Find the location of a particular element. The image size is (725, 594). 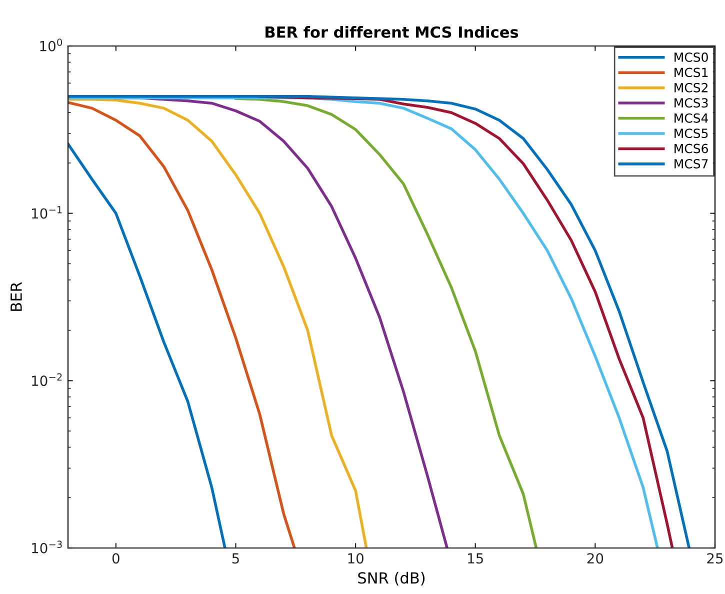

chart-title: BER for different MCS Indices is located at coordinates (392, 32).